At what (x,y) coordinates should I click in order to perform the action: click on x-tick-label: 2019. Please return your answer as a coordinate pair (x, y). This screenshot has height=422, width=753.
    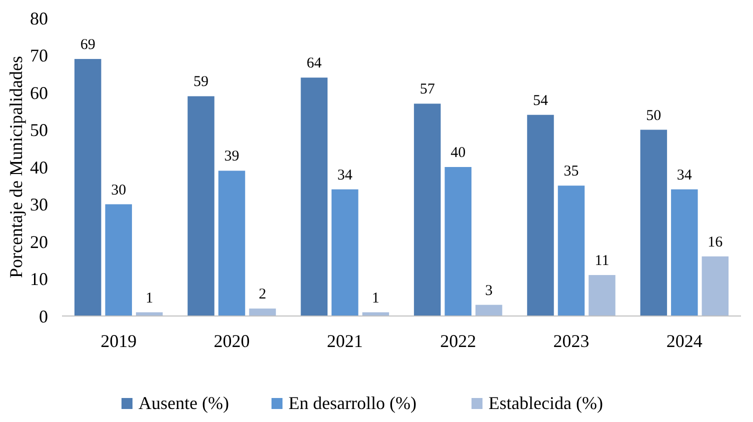
    Looking at the image, I should click on (118, 341).